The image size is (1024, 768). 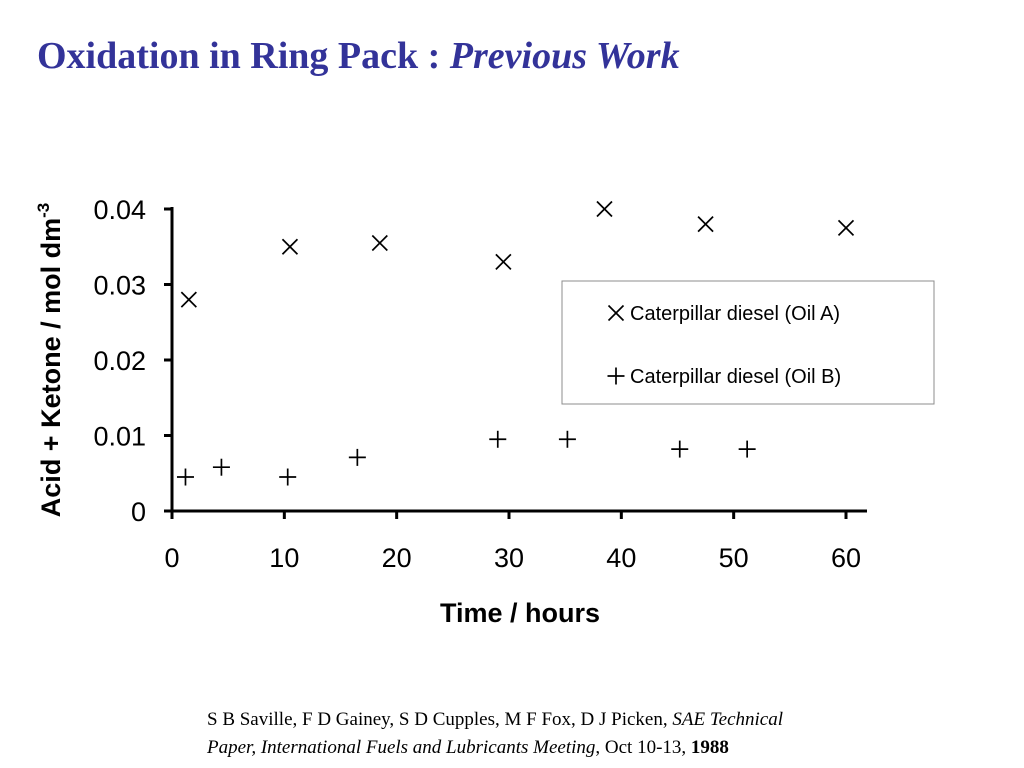 I want to click on y-axis-label: Acid + Ketone / mol dm-3, so click(x=50, y=360).